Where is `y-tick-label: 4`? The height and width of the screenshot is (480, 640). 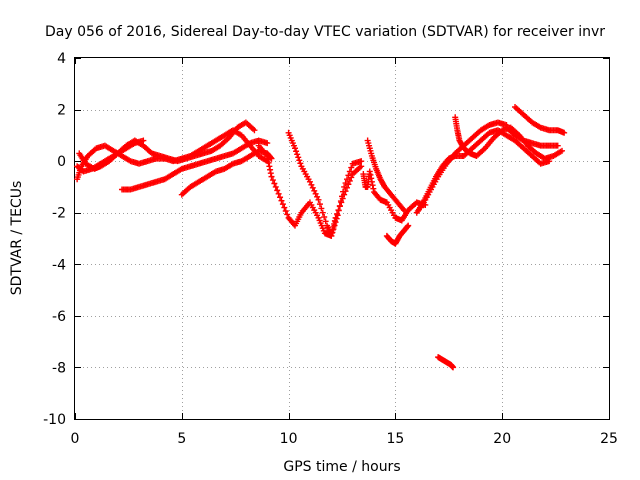
y-tick-label: 4 is located at coordinates (61, 59).